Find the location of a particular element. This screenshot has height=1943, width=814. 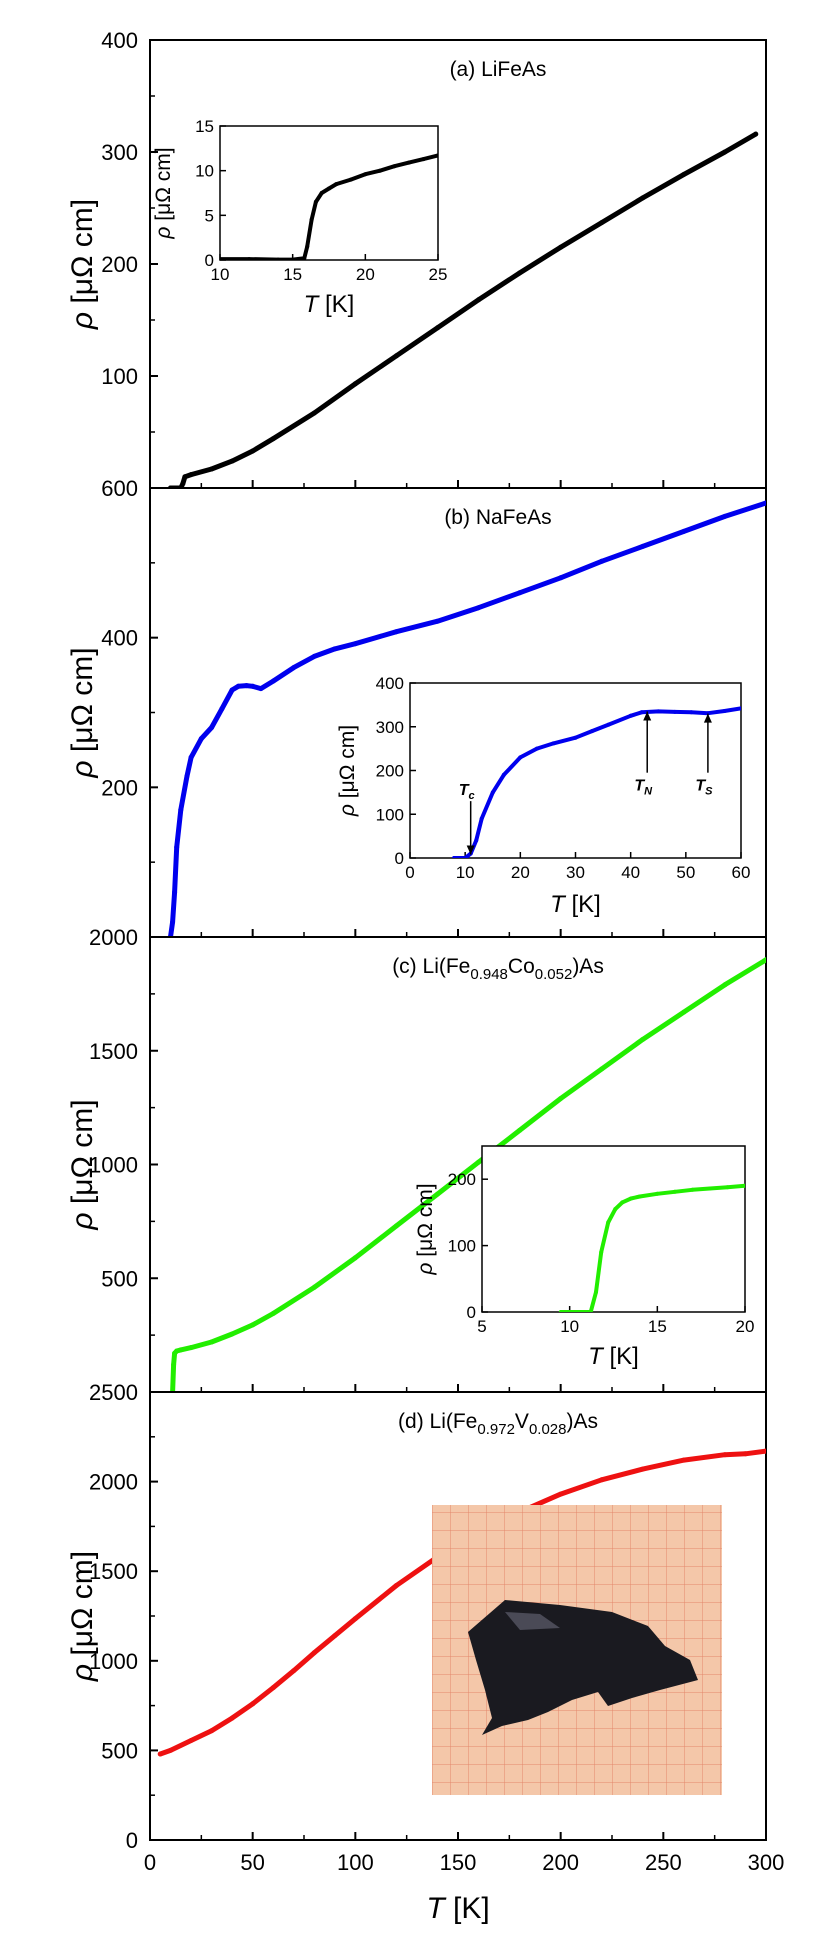

inset-x-axis-title: T [K] is located at coordinates (613, 1356).